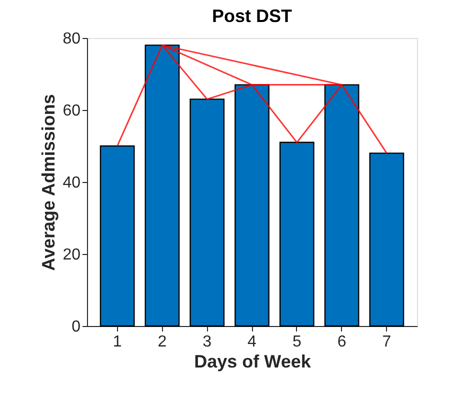  Describe the element at coordinates (341, 342) in the screenshot. I see `x-tick-label: 6` at that location.